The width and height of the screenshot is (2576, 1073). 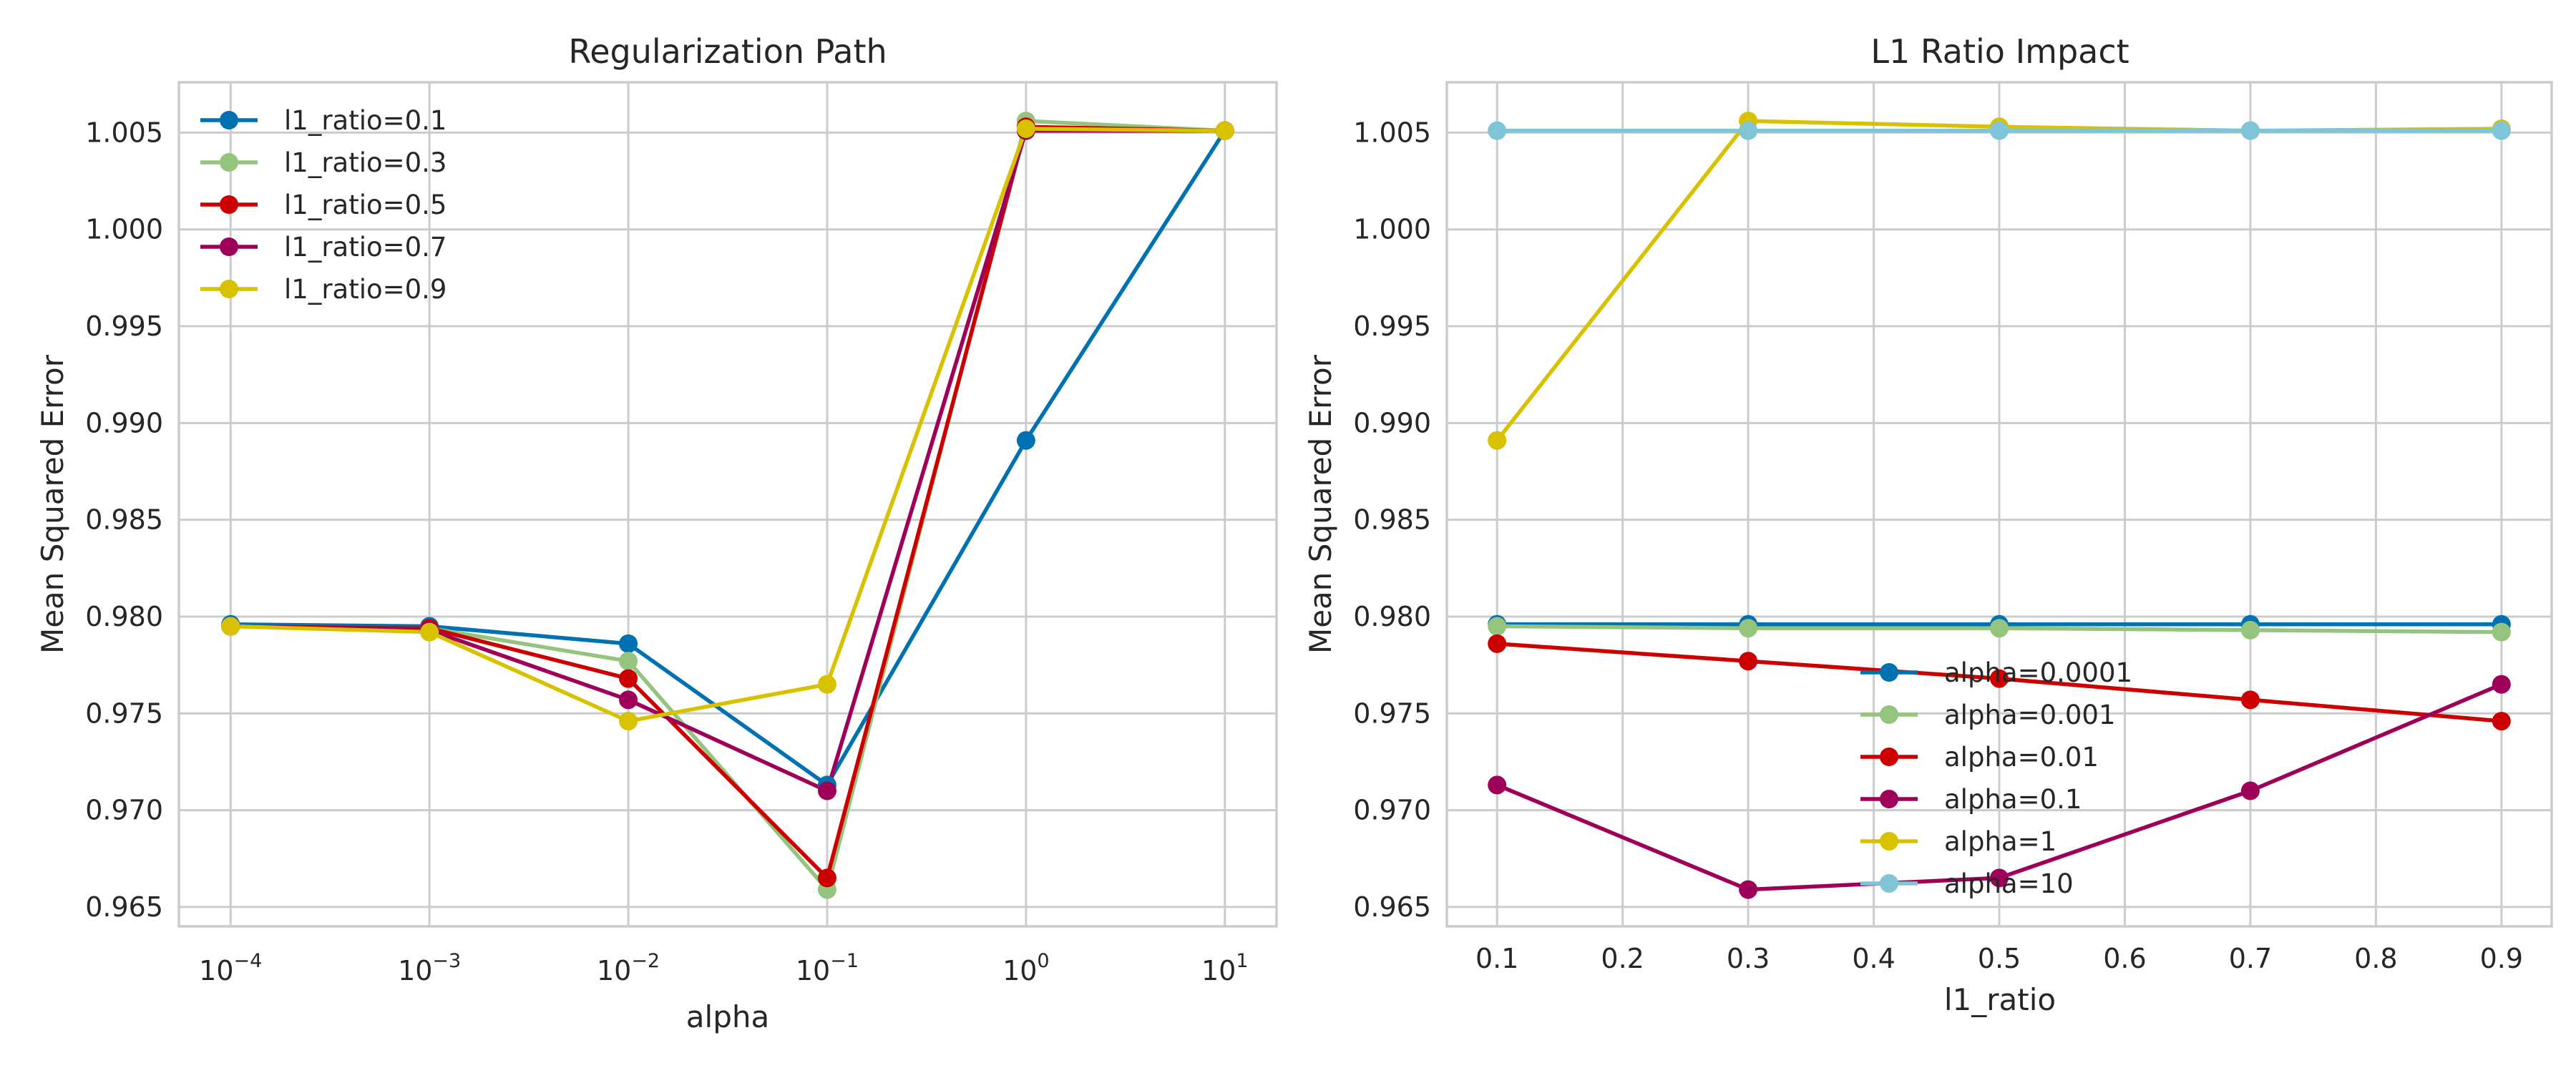 I want to click on x-tick-label: 0.3, so click(x=1748, y=958).